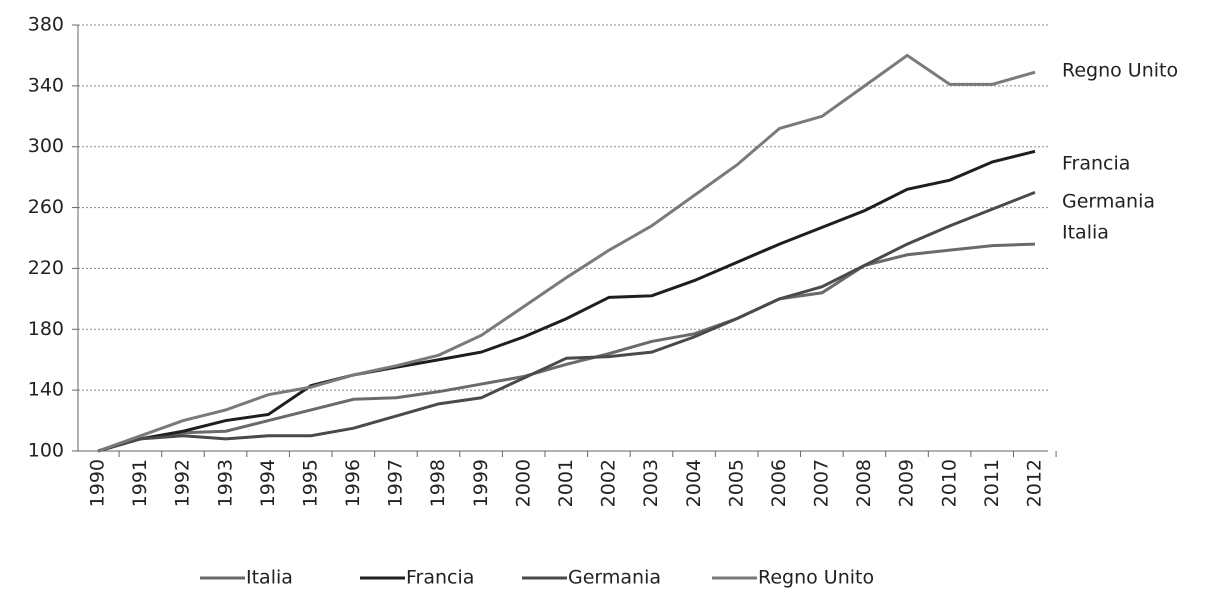 The height and width of the screenshot is (590, 1208). I want to click on x-tick-label: 2004, so click(694, 483).